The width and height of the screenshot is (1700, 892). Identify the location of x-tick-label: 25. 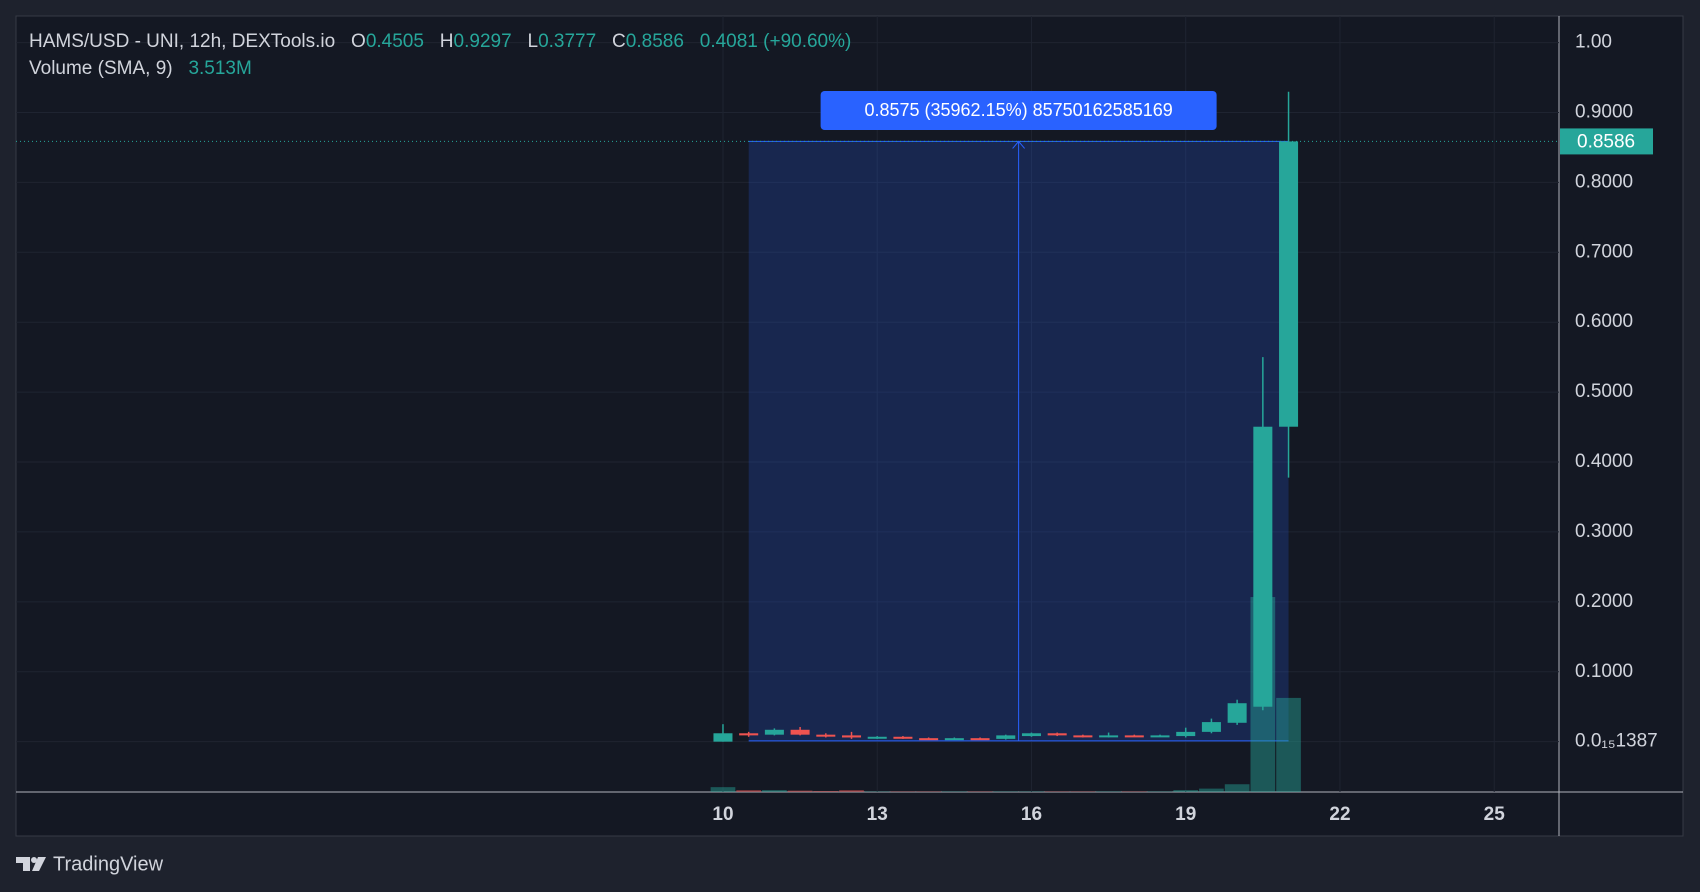
(1495, 814).